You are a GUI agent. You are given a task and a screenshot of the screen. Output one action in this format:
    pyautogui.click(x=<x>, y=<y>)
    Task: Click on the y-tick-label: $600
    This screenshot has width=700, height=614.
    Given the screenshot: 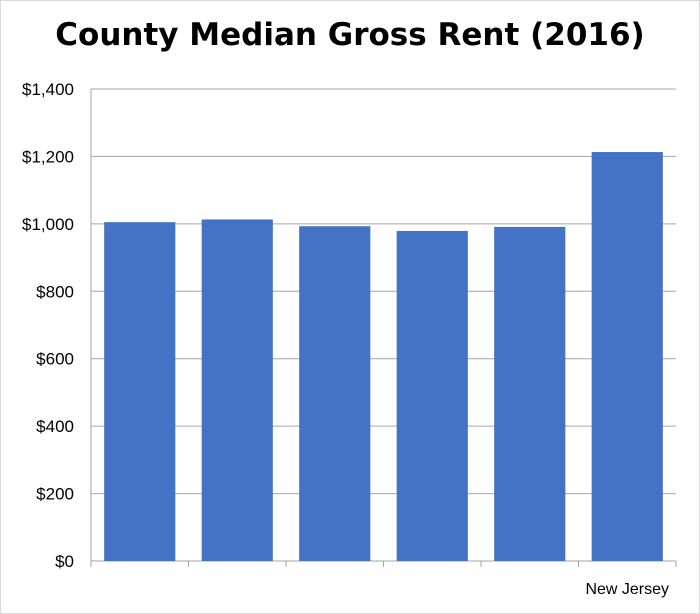 What is the action you would take?
    pyautogui.click(x=55, y=359)
    